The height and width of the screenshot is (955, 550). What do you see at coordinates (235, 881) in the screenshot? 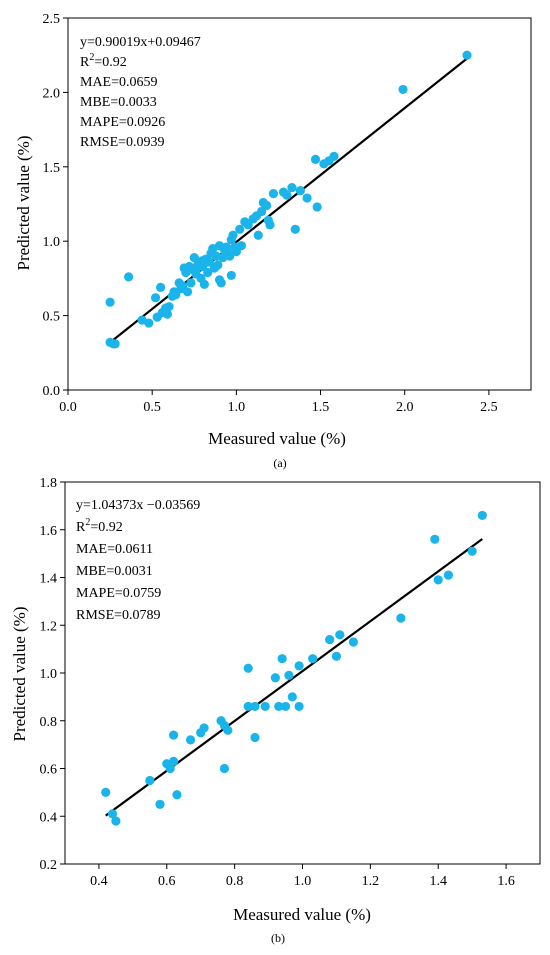
I see `x-tick-label: 0.8` at bounding box center [235, 881].